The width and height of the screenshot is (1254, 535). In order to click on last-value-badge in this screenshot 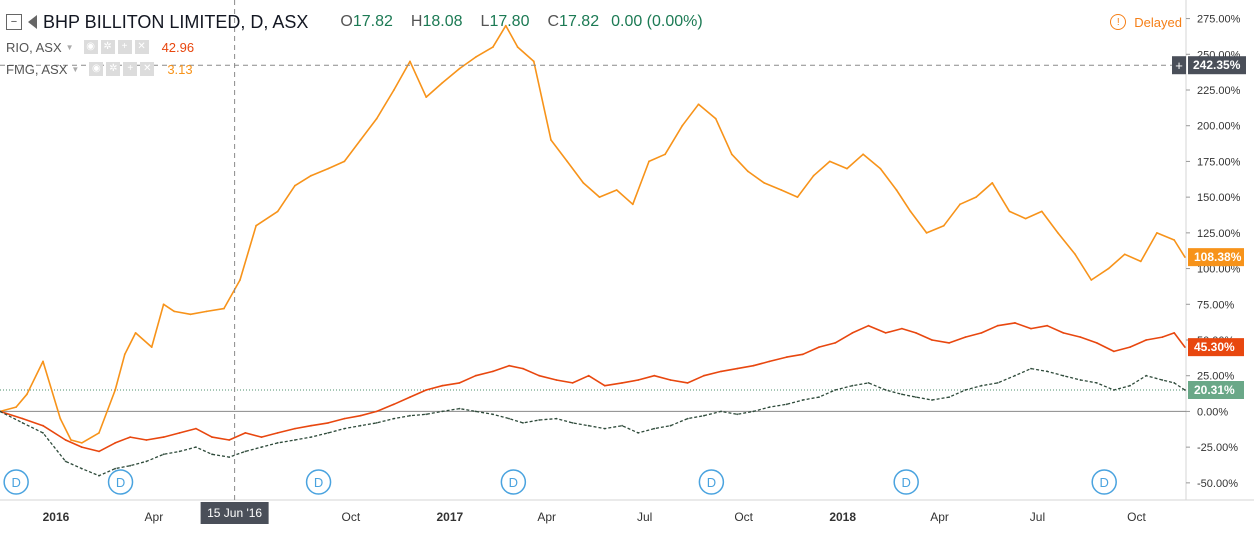, I will do `click(1216, 257)`.